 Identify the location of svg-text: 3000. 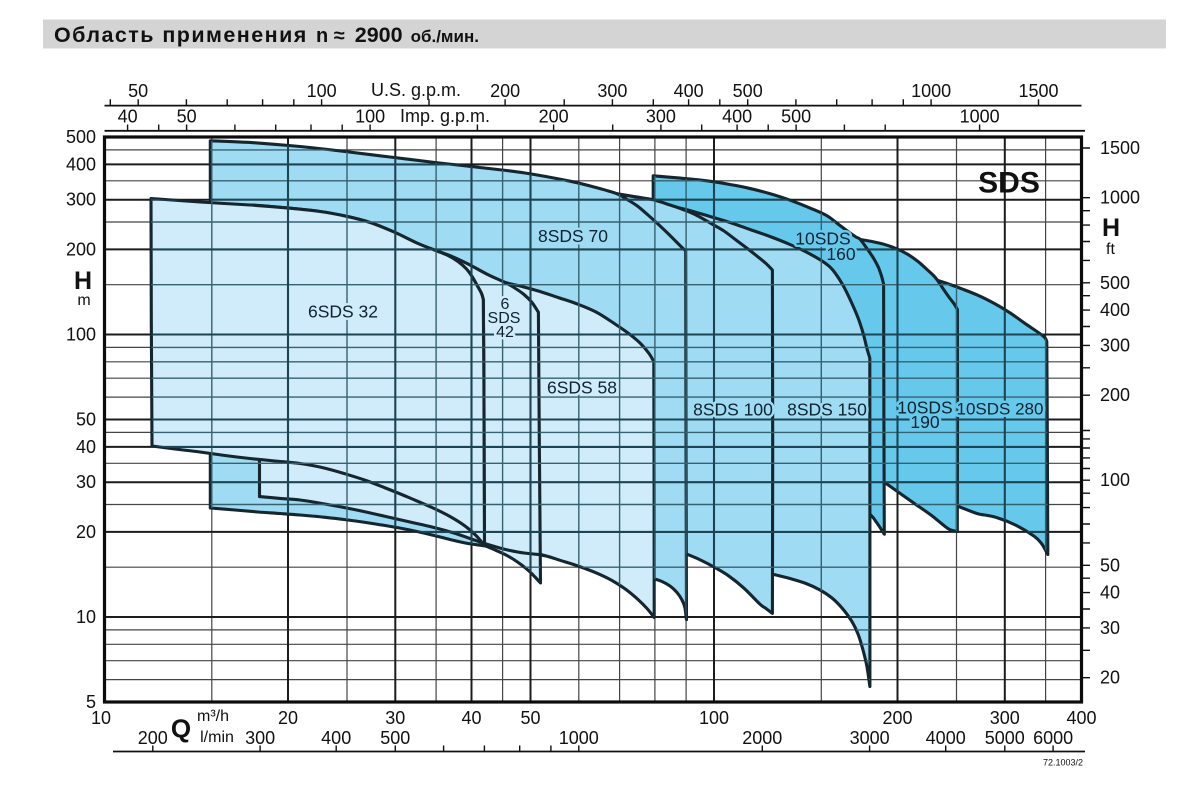
(870, 738).